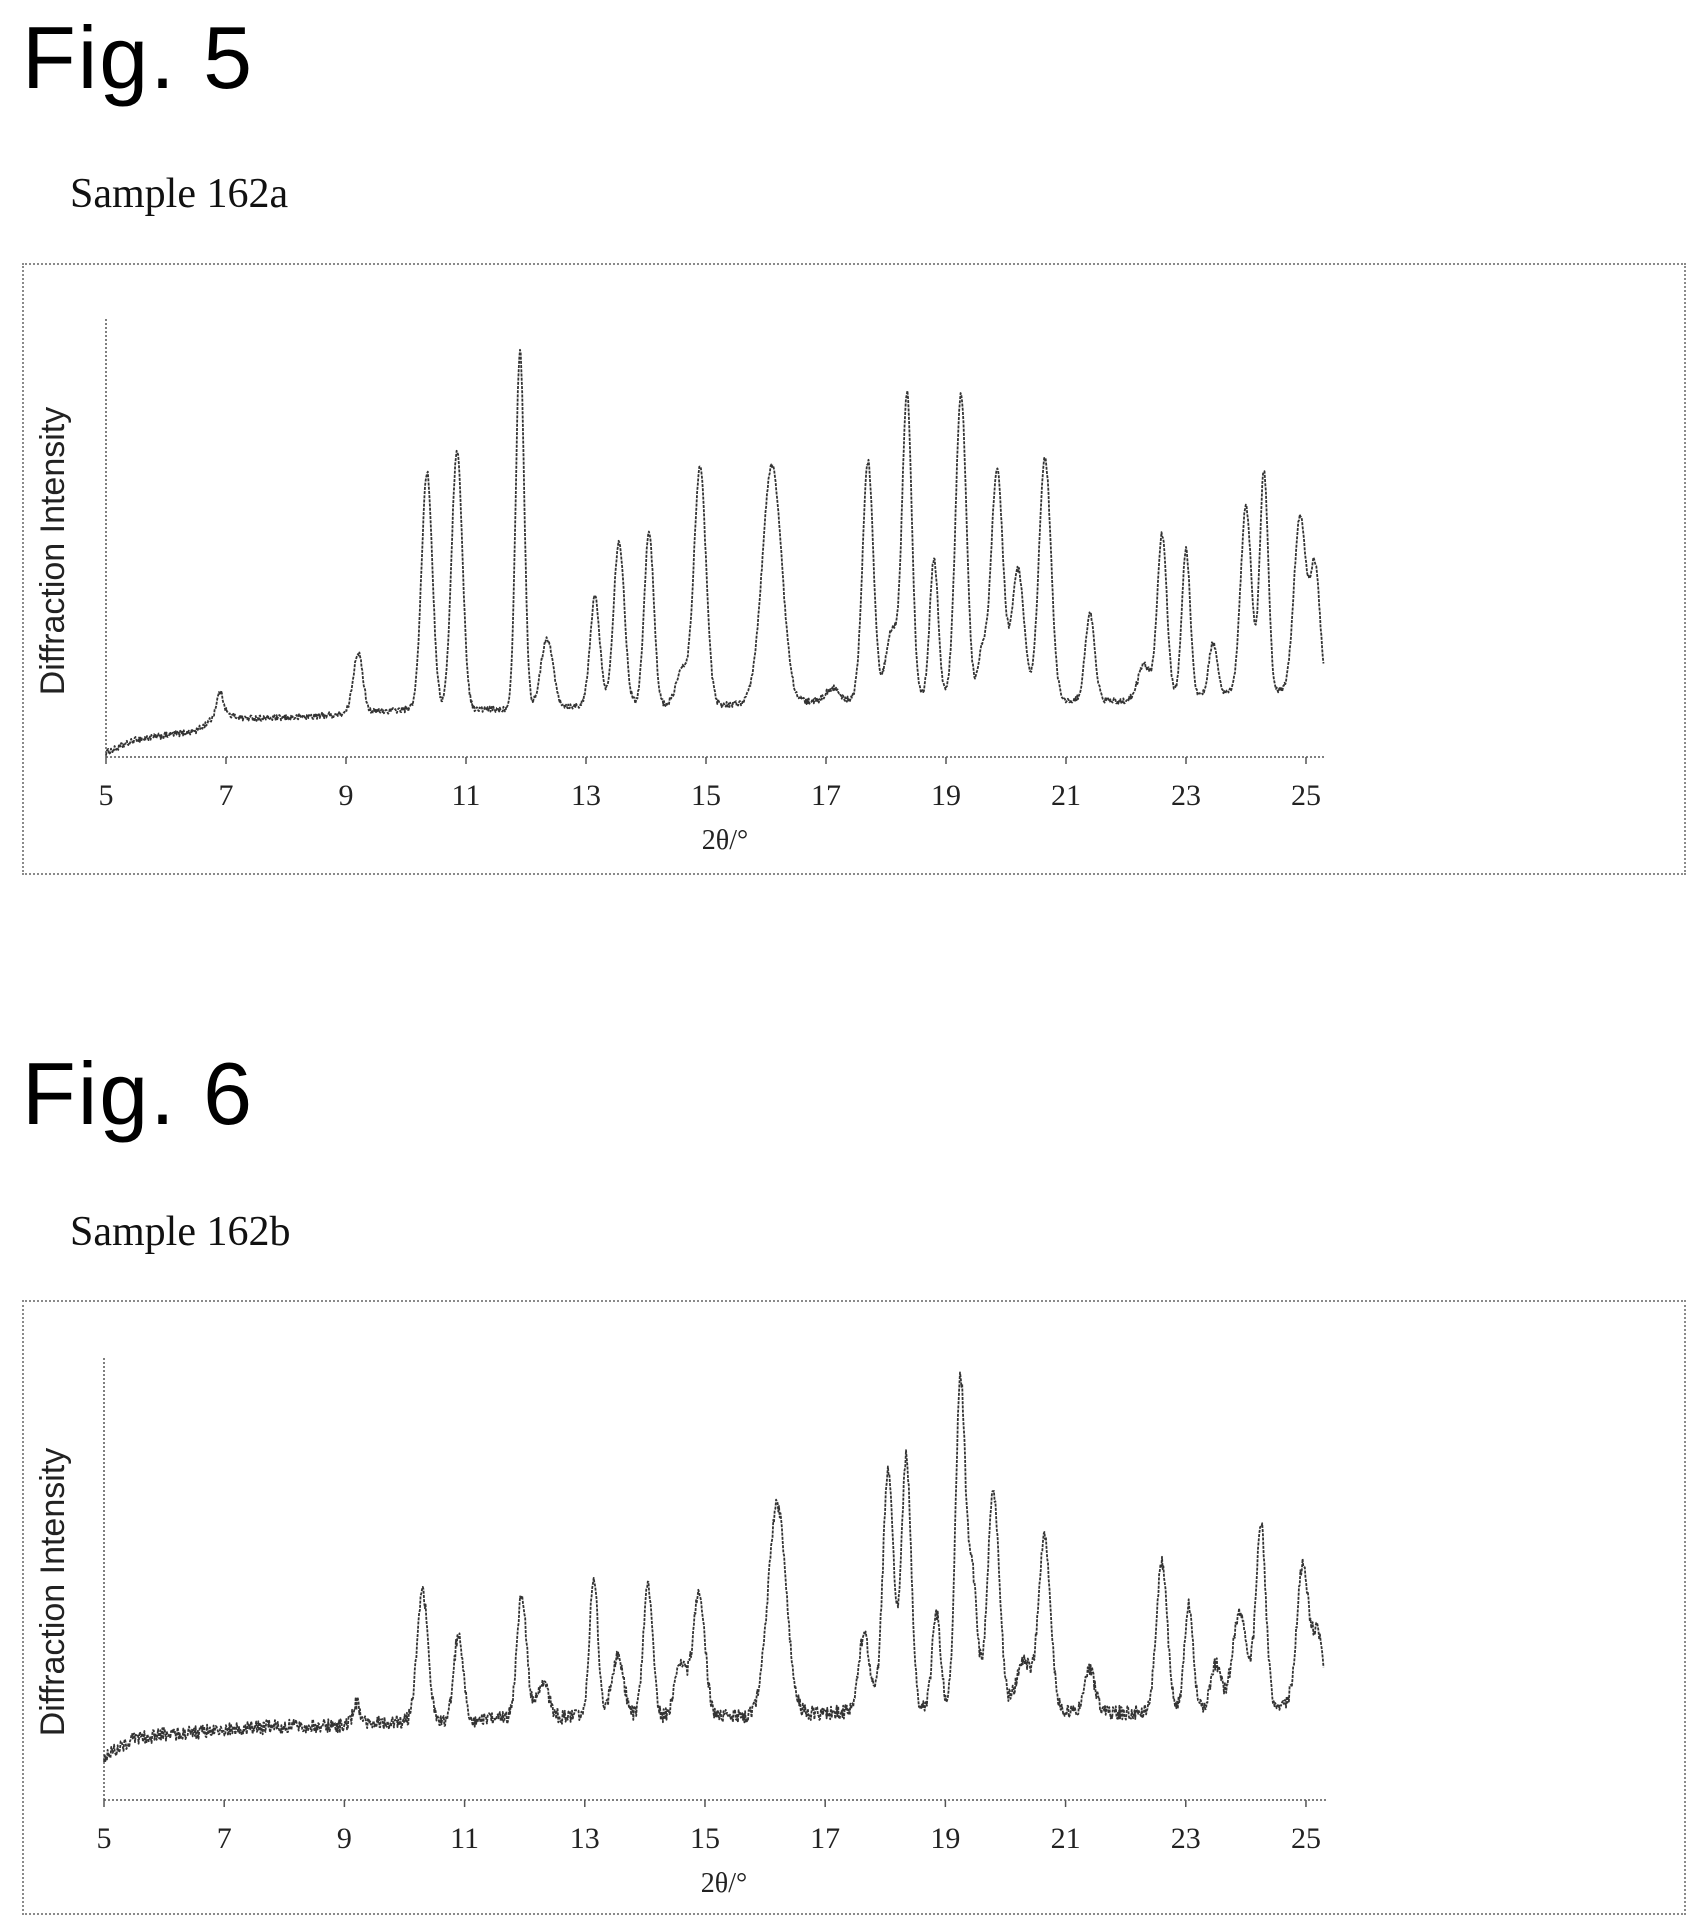 The width and height of the screenshot is (1706, 1930). Describe the element at coordinates (714, 1566) in the screenshot. I see `diffraction-series-line` at that location.